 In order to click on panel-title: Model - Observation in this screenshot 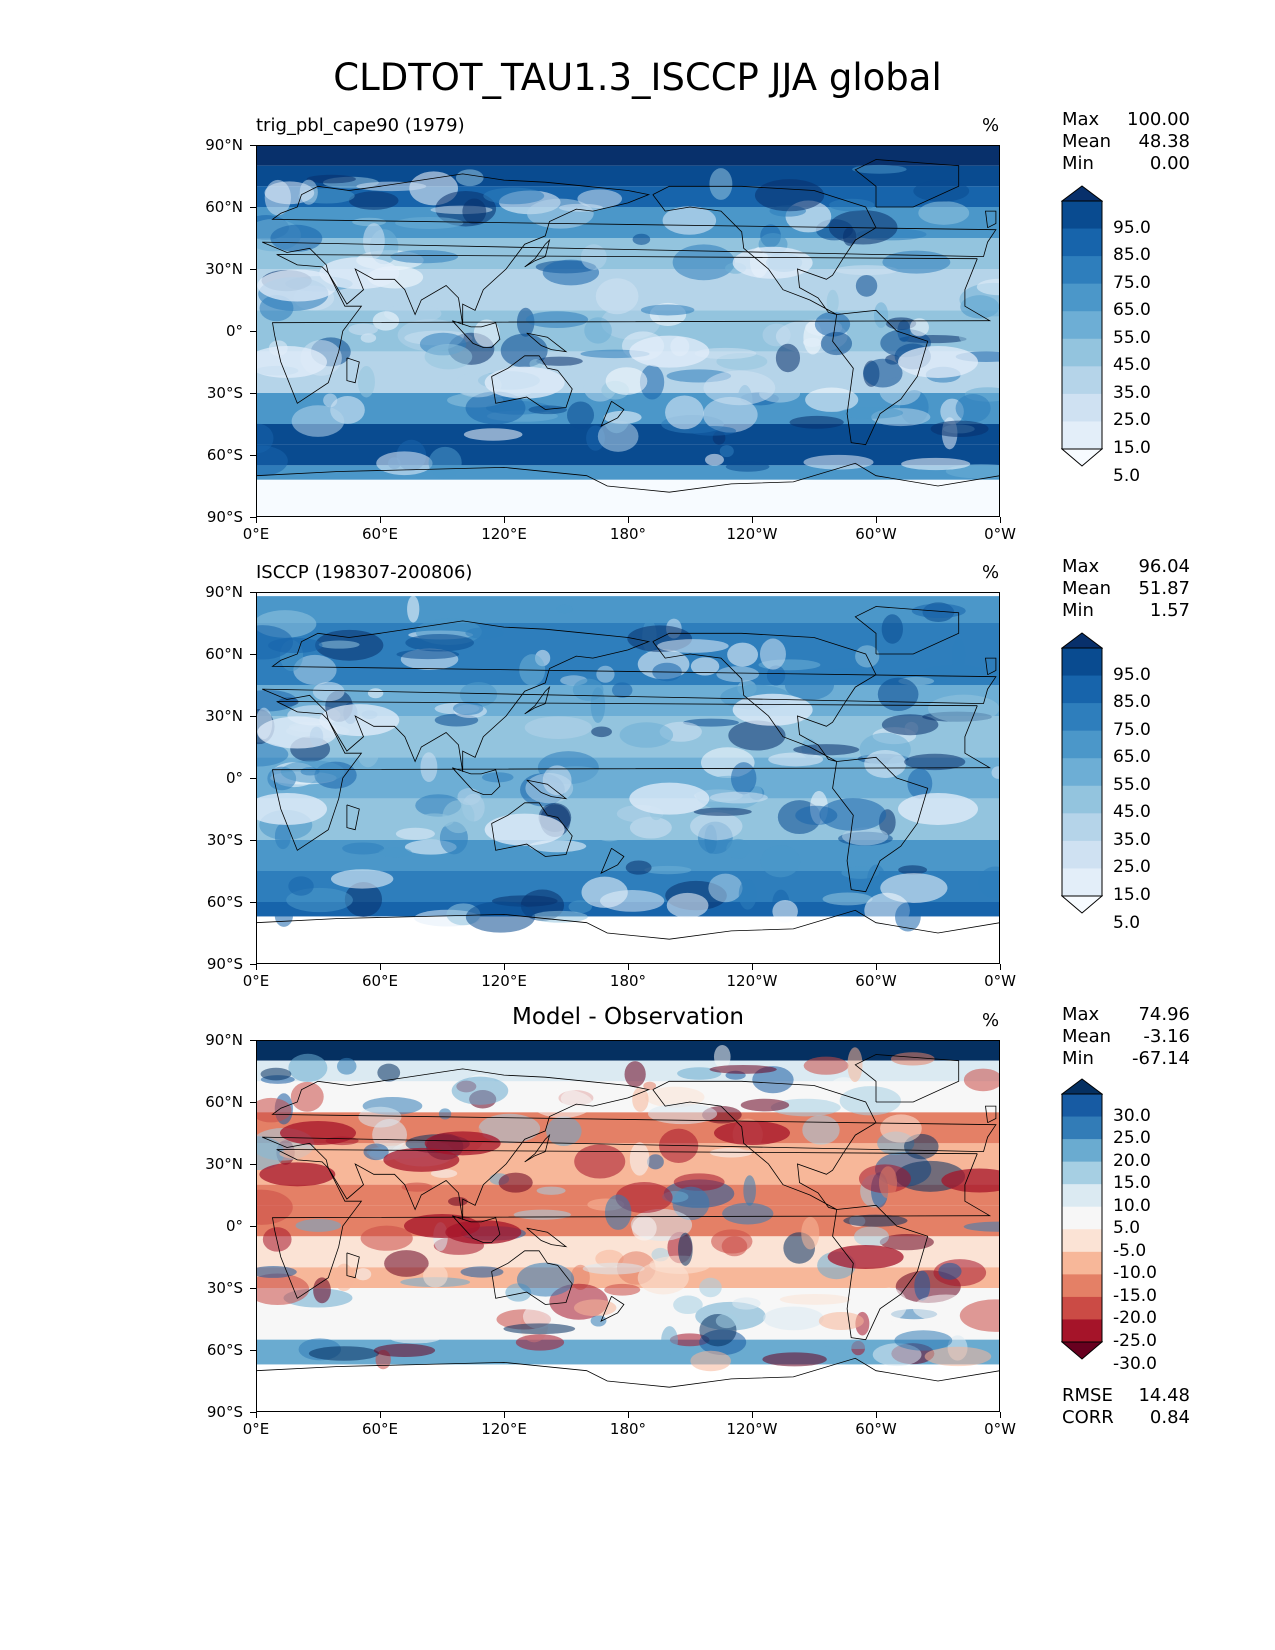, I will do `click(628, 1017)`.